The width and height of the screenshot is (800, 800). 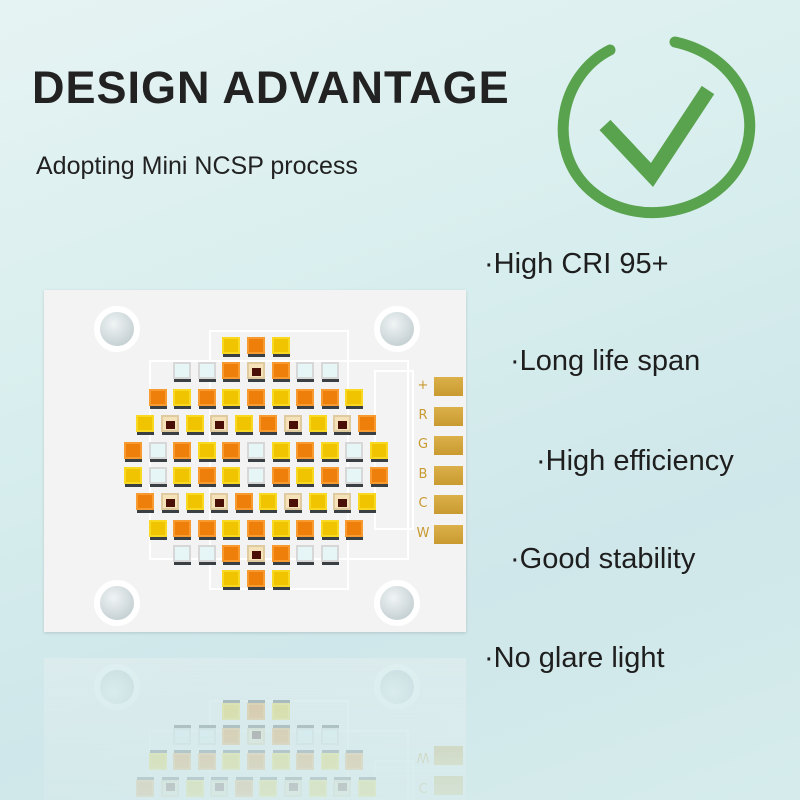 I want to click on check-circle-icon, so click(x=656, y=127).